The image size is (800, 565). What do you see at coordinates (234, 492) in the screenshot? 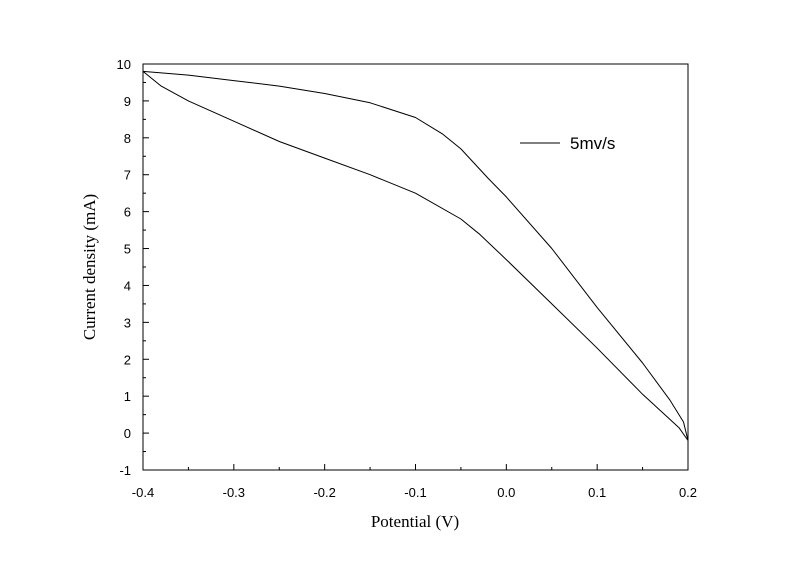
I see `x-tick-label: -0.3` at bounding box center [234, 492].